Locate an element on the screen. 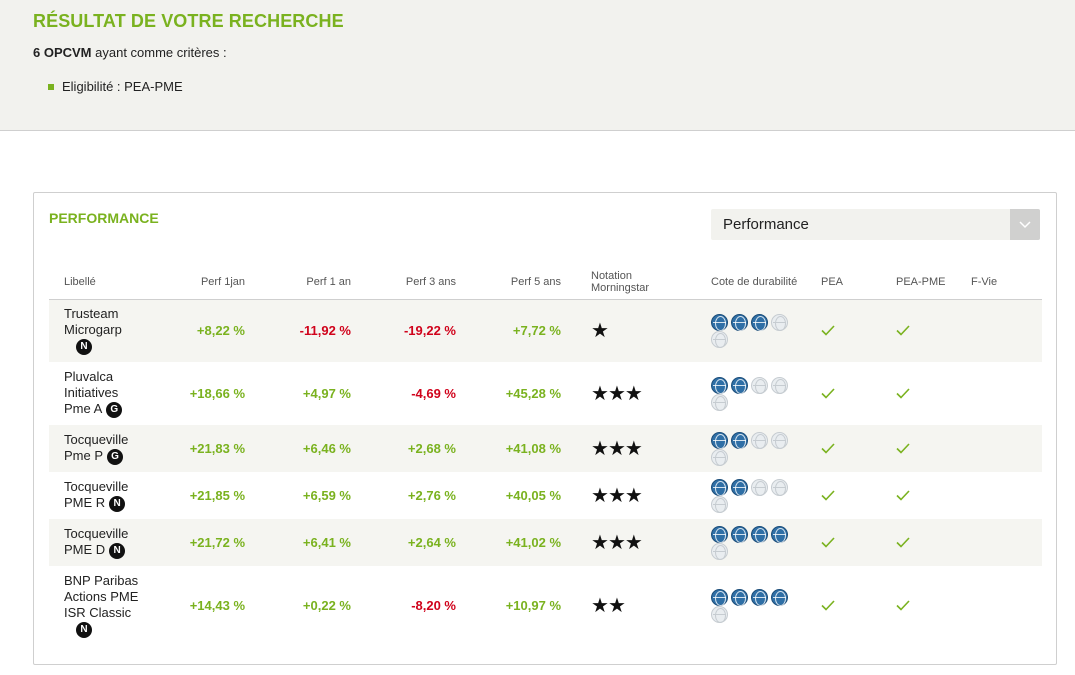 The width and height of the screenshot is (1075, 675). col-fvie: F-Vie is located at coordinates (996, 283).